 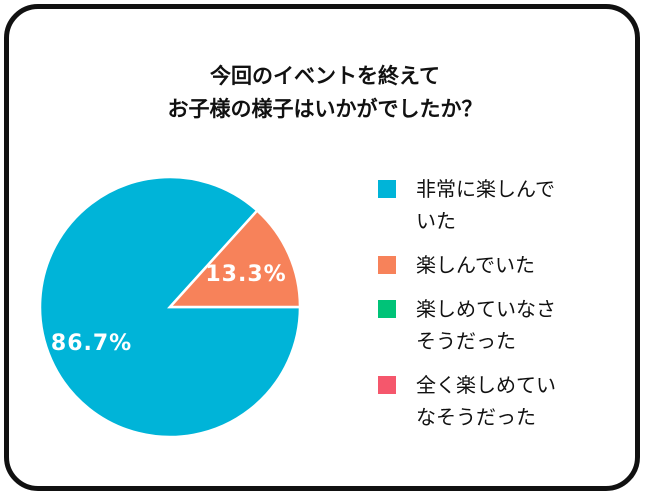 I want to click on legend-item-enjoyed: 楽しんでいた, so click(x=498, y=265).